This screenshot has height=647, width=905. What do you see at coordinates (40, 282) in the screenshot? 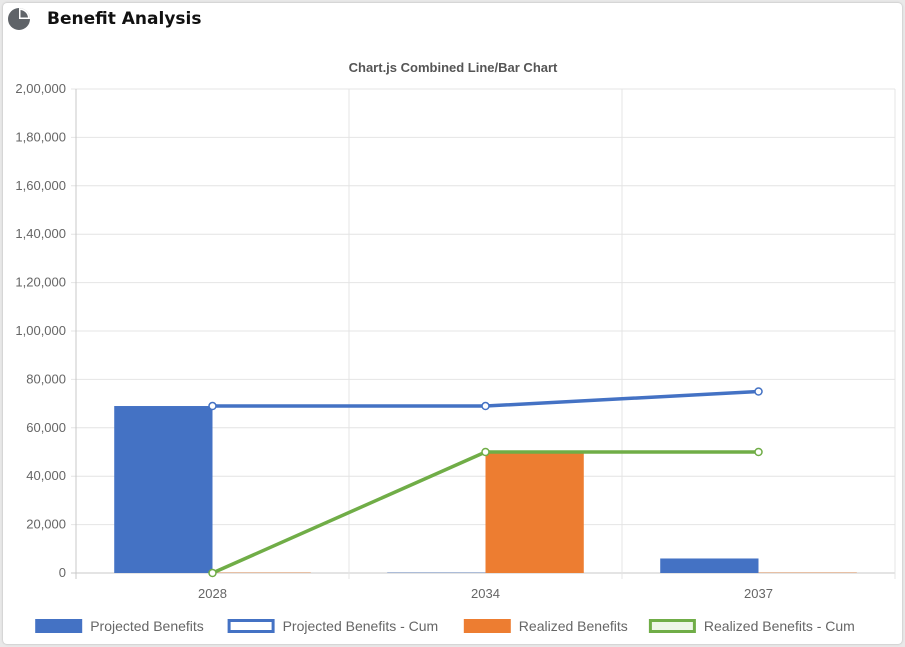
I see `y-tick-label: 1,20,000` at bounding box center [40, 282].